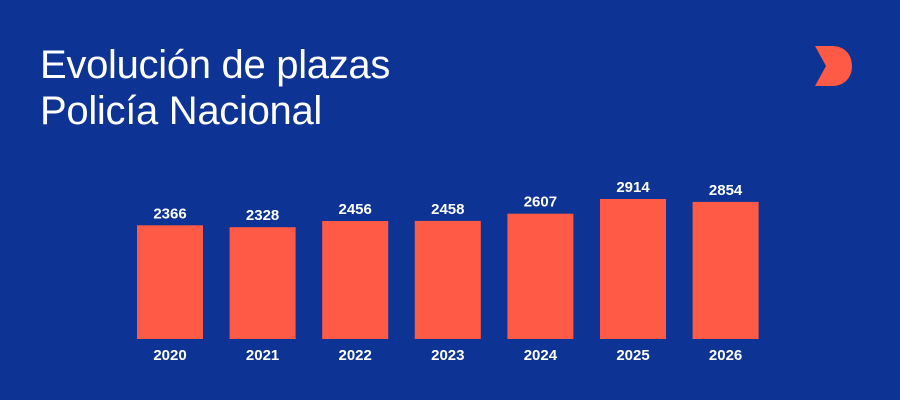 Image resolution: width=900 pixels, height=400 pixels. What do you see at coordinates (725, 355) in the screenshot?
I see `x-tick-label-2026: 2026` at bounding box center [725, 355].